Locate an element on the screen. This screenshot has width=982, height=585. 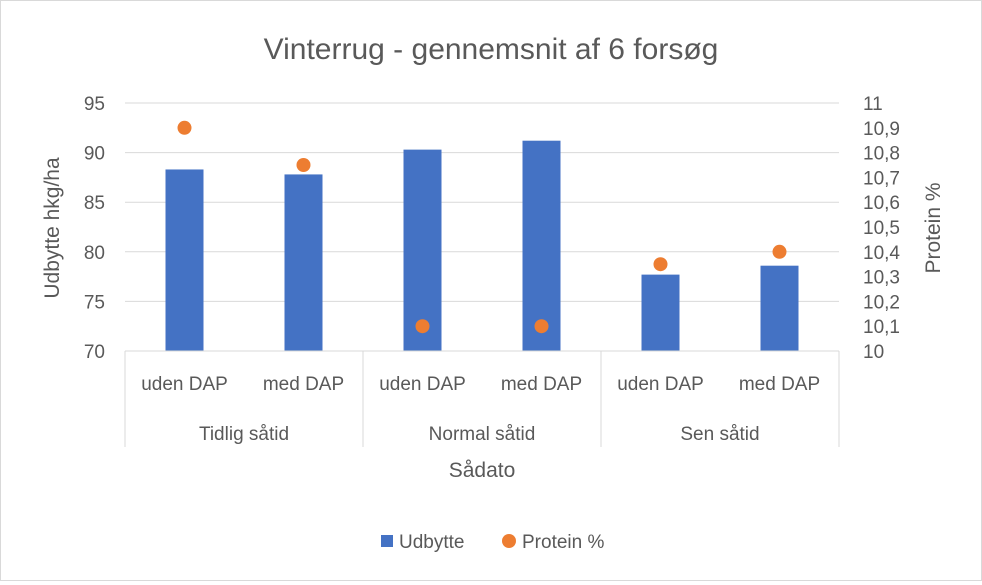
y2-tick-label: 10,5 is located at coordinates (881, 228).